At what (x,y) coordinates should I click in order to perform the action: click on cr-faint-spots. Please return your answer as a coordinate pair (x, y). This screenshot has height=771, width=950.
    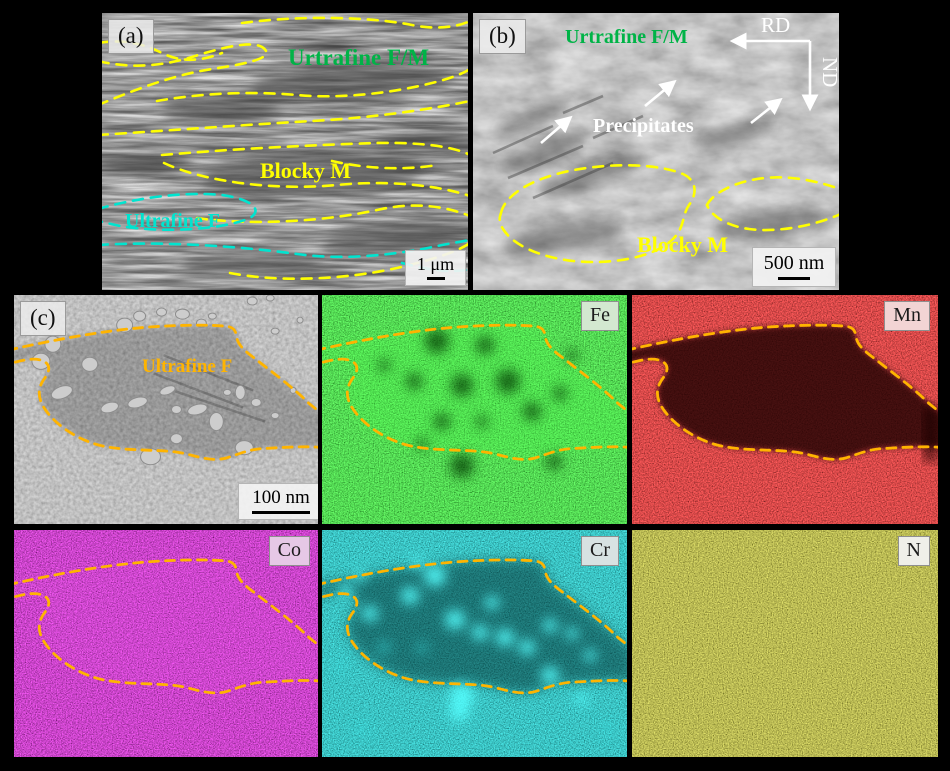
    Looking at the image, I should click on (474, 644).